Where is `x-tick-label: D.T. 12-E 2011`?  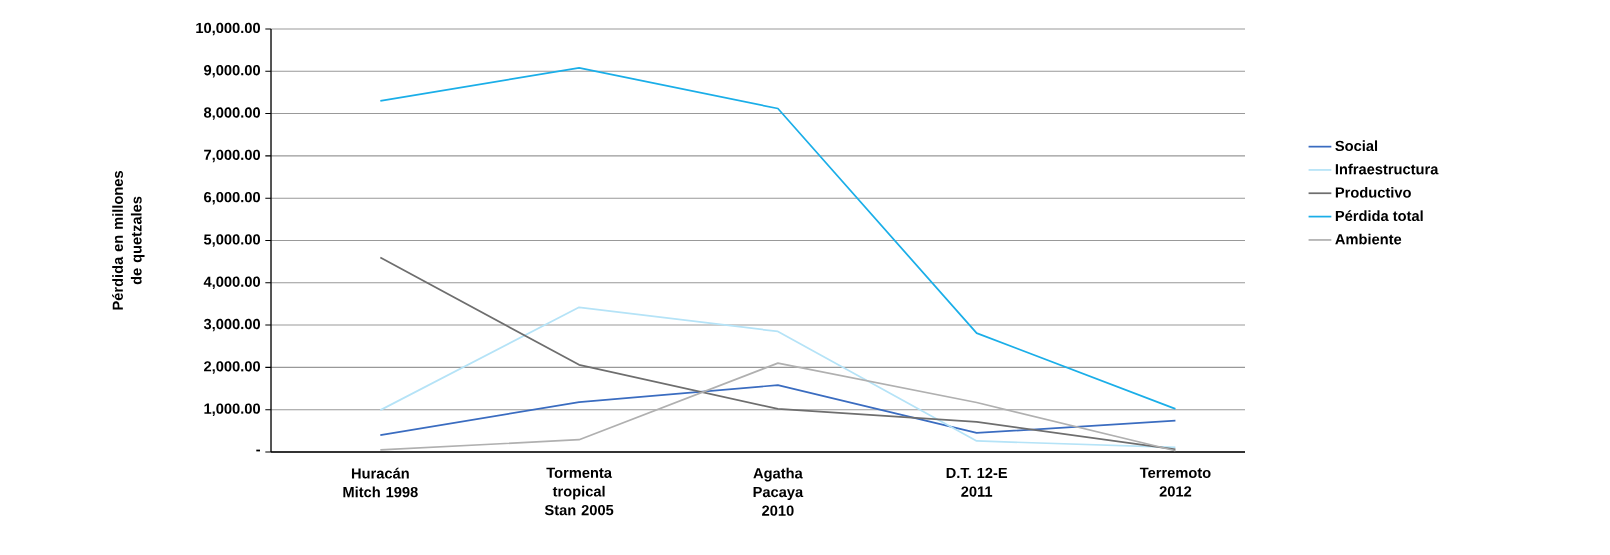 x-tick-label: D.T. 12-E 2011 is located at coordinates (977, 482).